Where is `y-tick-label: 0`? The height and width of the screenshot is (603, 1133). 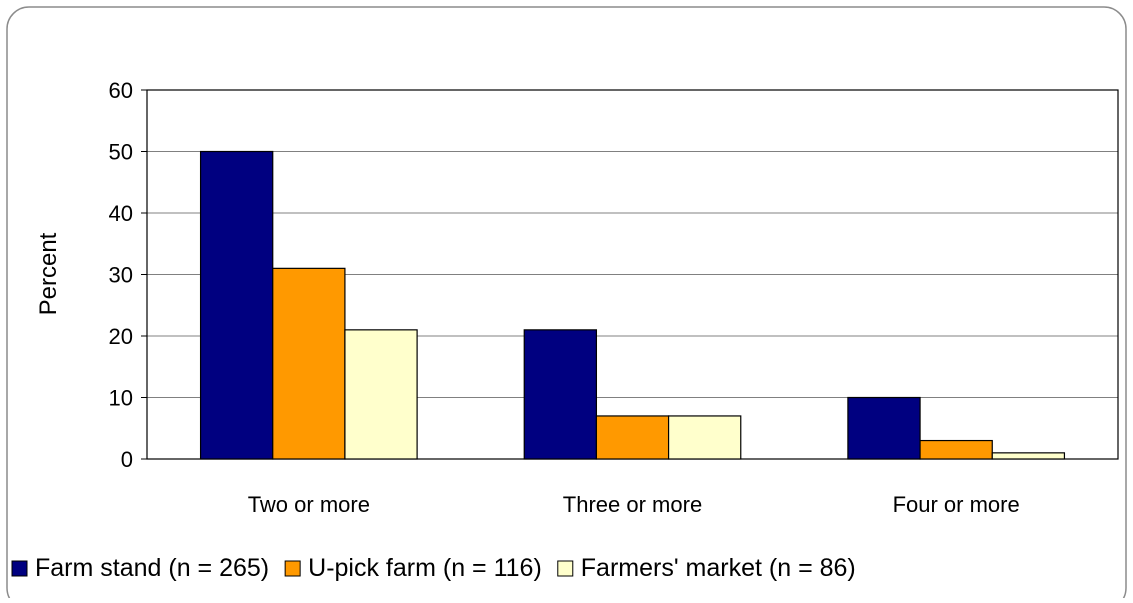 y-tick-label: 0 is located at coordinates (127, 459).